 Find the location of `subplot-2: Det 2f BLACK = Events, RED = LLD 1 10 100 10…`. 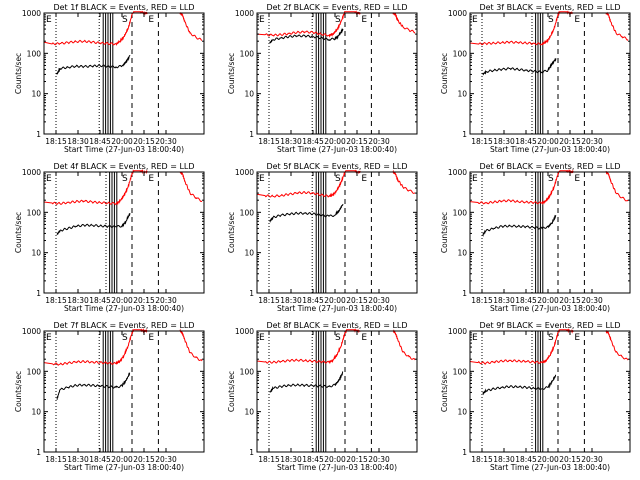

subplot-2: Det 2f BLACK = Events, RED = LLD 1 10 100 10… is located at coordinates (322, 78).